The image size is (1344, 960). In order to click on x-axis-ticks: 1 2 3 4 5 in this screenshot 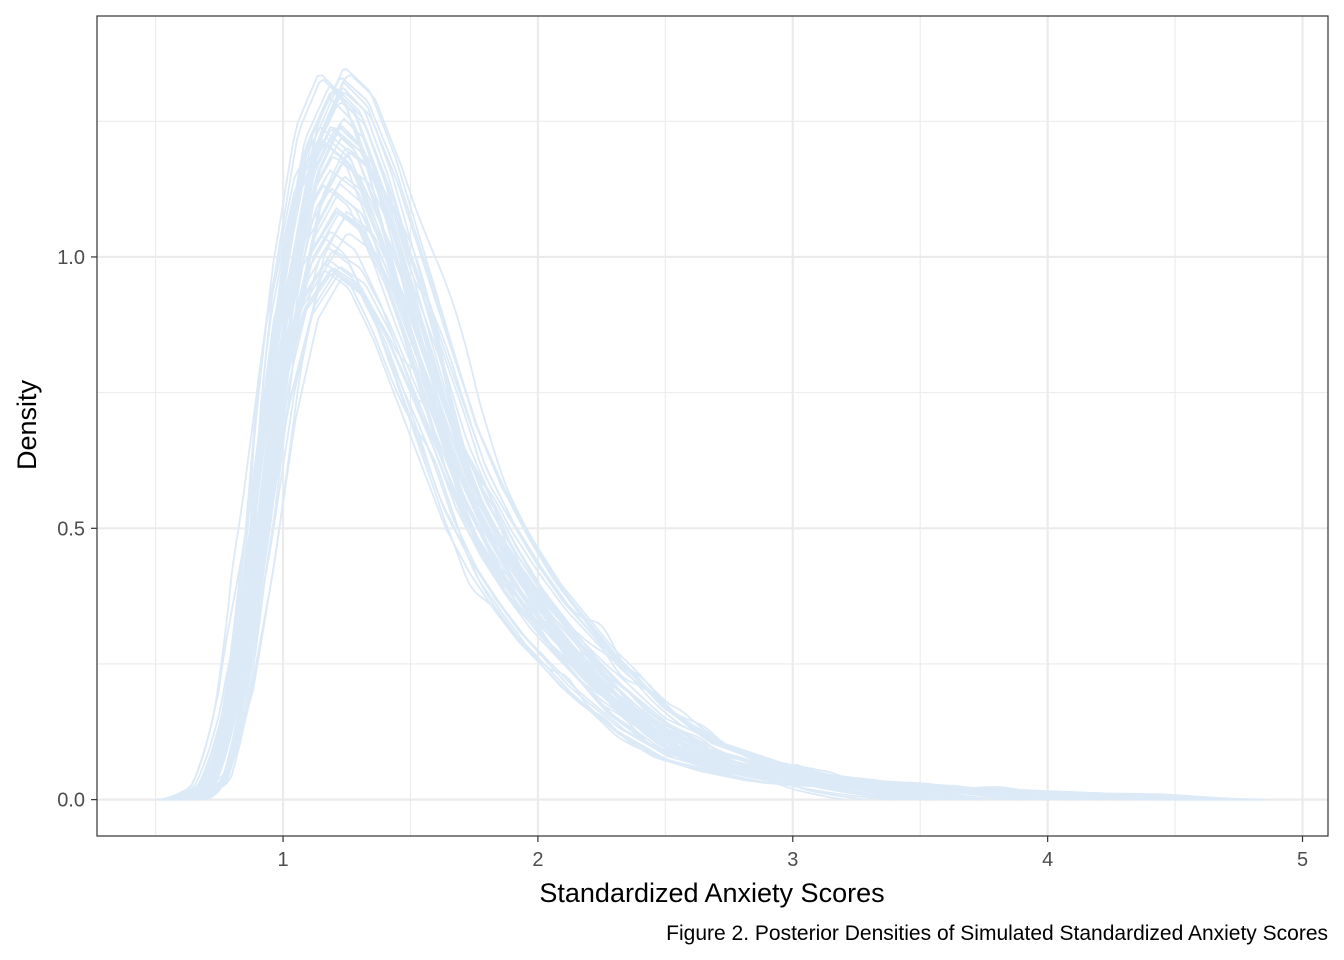, I will do `click(792, 853)`.